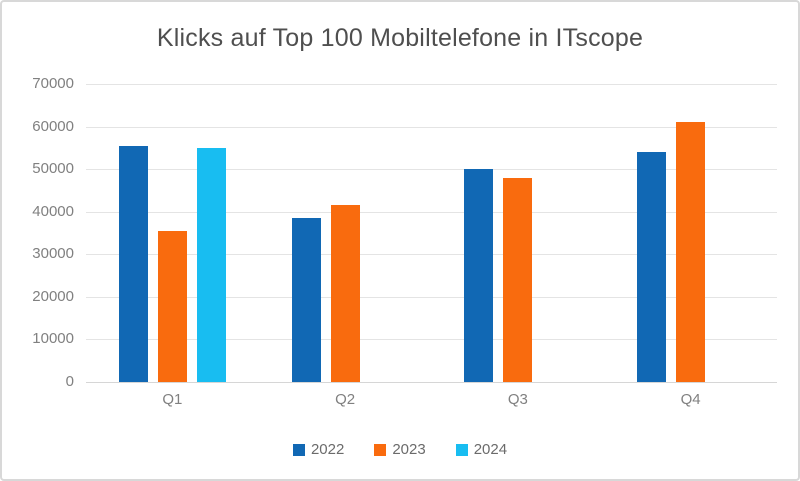 This screenshot has height=481, width=800. Describe the element at coordinates (53, 169) in the screenshot. I see `y-tick-label: 50000` at that location.